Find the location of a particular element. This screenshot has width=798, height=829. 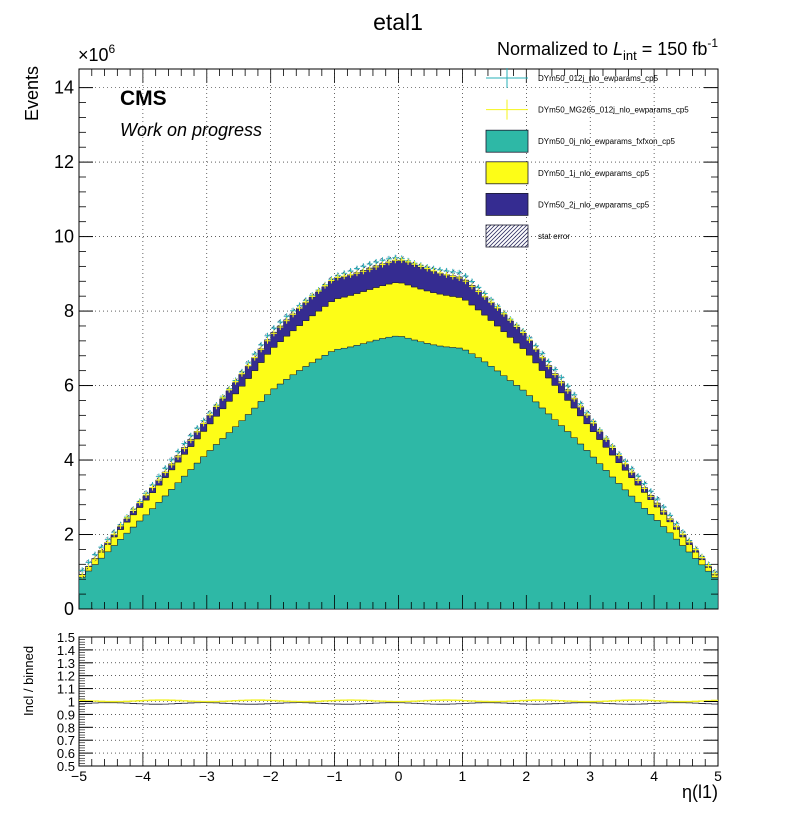

lumi-eq: = 150 fb is located at coordinates (672, 49).